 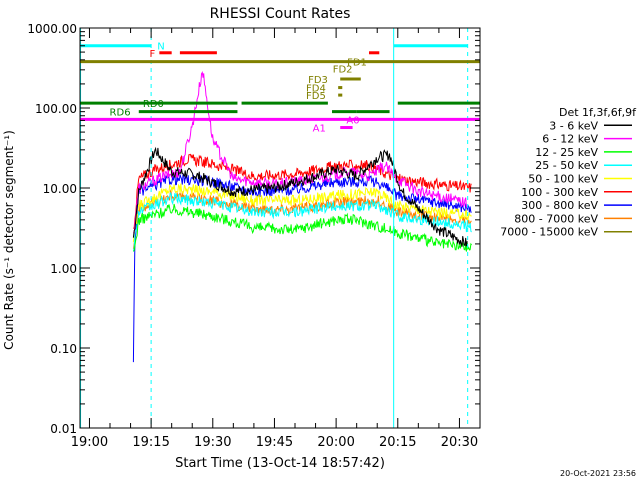 I want to click on timestamp: 20-Oct-2021 23:56, so click(x=598, y=473).